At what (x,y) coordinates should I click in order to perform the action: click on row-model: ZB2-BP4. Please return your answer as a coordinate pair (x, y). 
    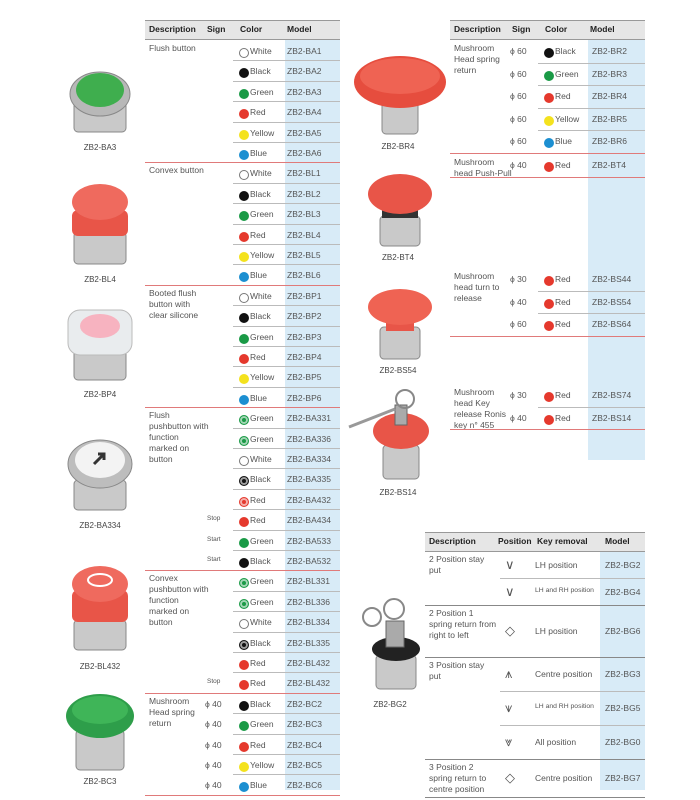
    Looking at the image, I should click on (304, 357).